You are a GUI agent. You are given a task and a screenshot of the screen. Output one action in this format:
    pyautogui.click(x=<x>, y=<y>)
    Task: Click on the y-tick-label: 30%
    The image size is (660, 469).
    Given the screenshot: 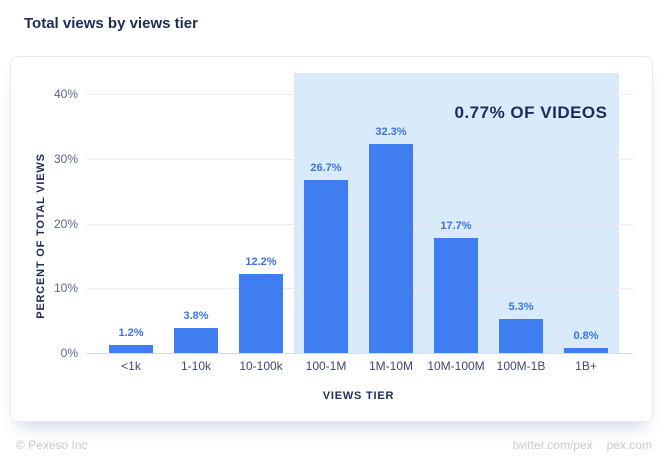 What is the action you would take?
    pyautogui.click(x=65, y=158)
    